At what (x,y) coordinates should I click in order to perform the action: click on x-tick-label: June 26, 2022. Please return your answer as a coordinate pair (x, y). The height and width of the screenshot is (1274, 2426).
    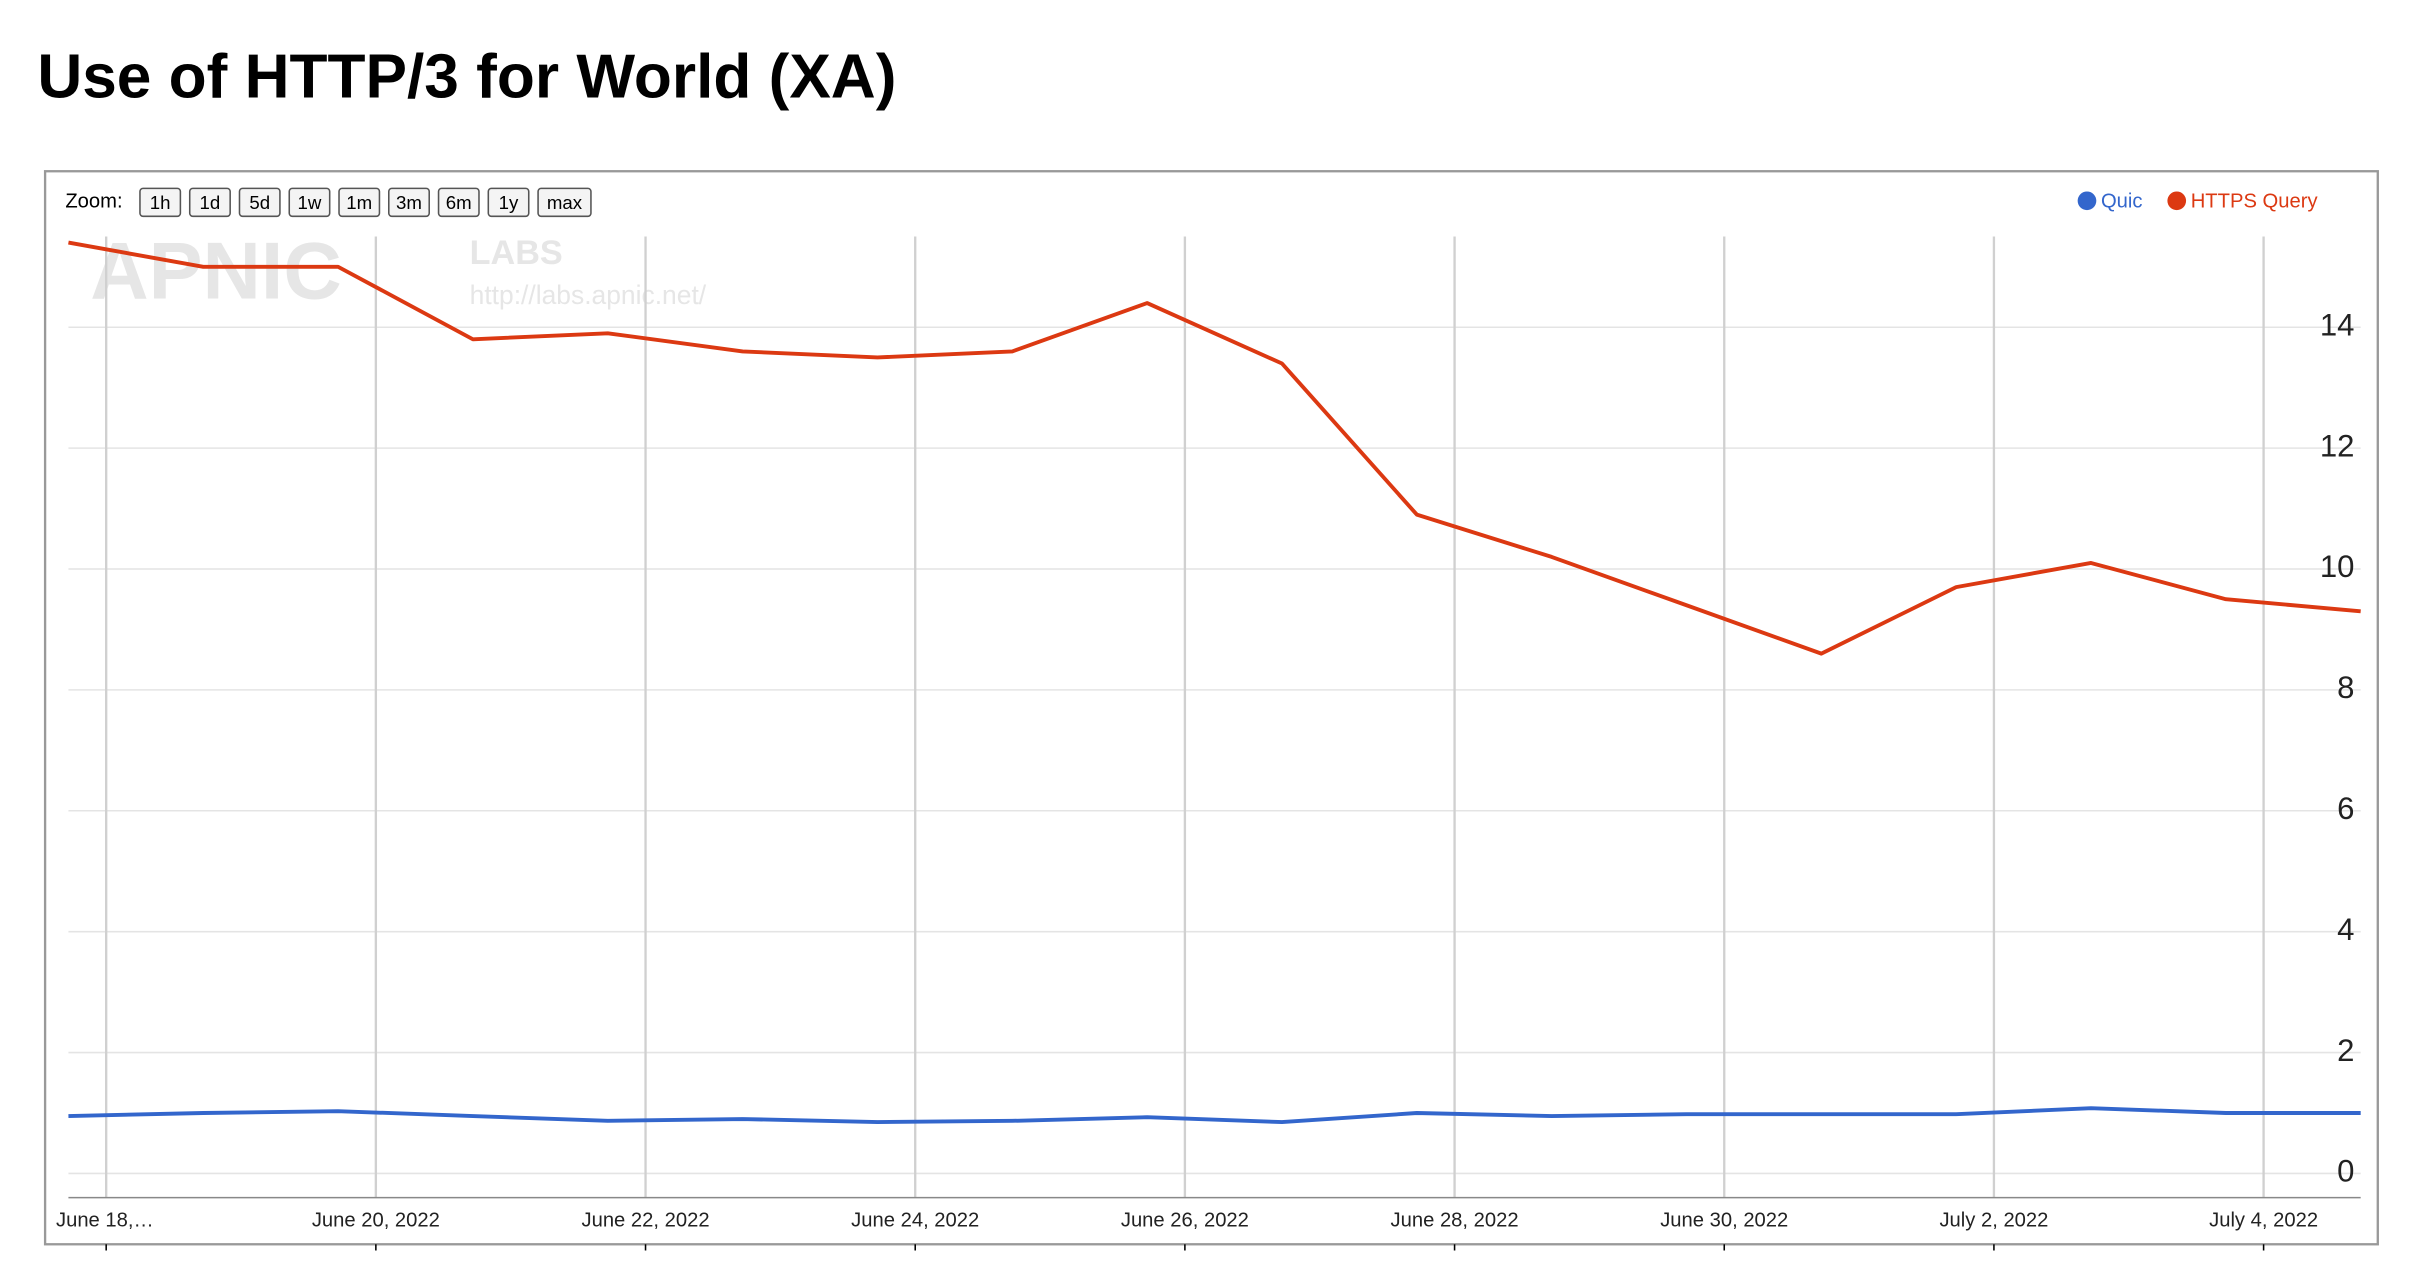
    Looking at the image, I should click on (1185, 1220).